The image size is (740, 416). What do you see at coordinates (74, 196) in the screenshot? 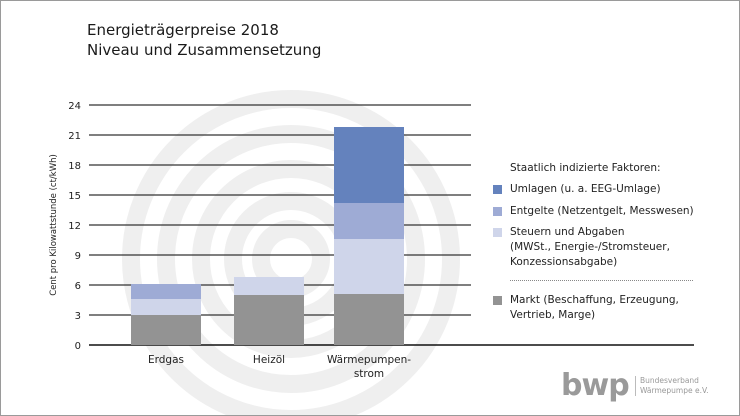
I see `y-tick-label: 15` at bounding box center [74, 196].